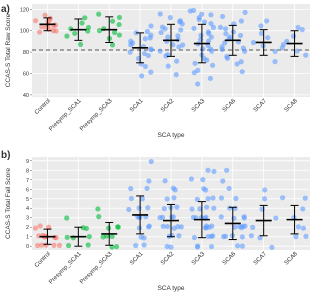  What do you see at coordinates (292, 259) in the screenshot?
I see `x-tick-label: SCA8` at bounding box center [292, 259].